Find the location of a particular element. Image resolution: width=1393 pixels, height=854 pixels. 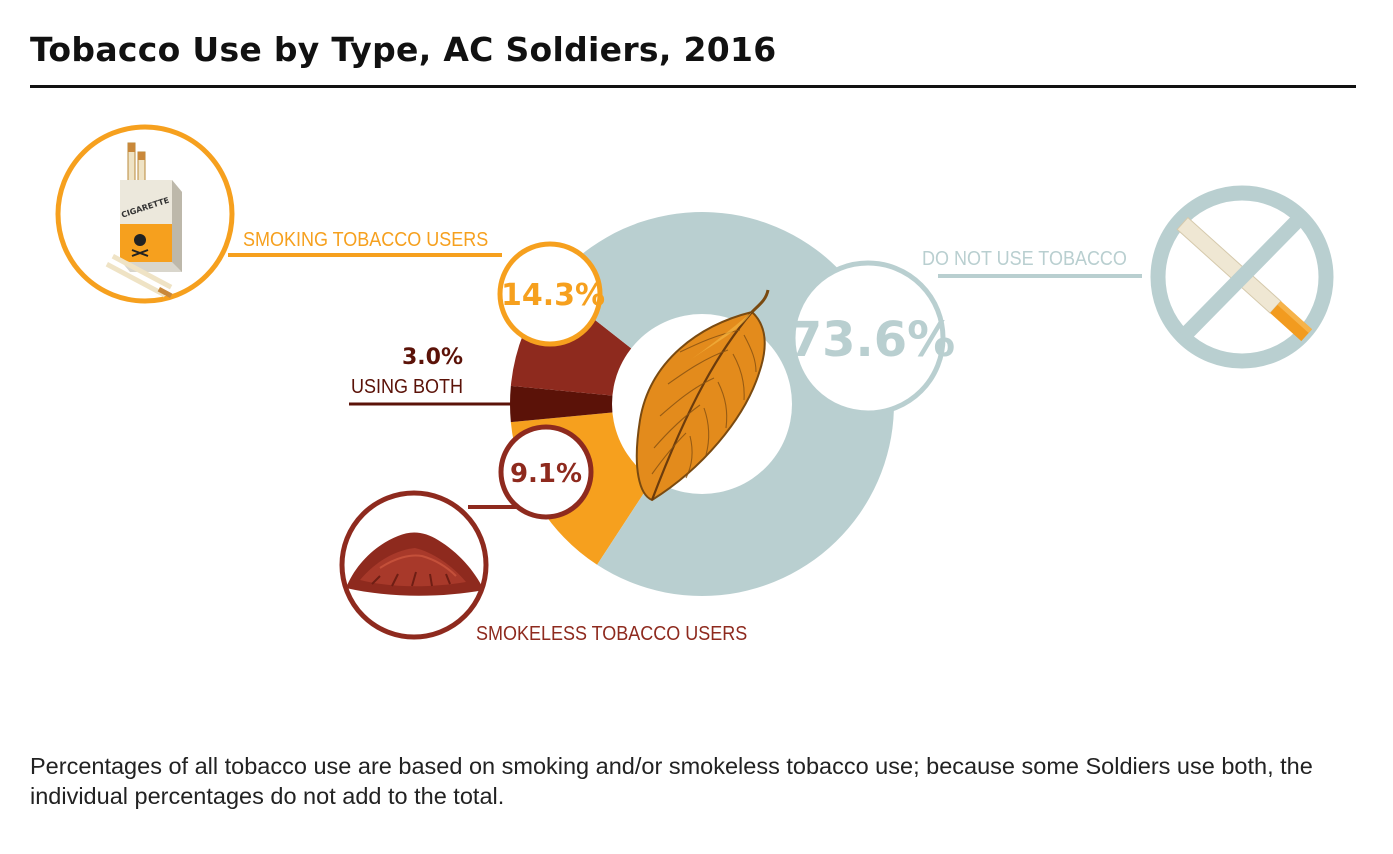

smokeless-percent-label: 9.1% is located at coordinates (546, 474).